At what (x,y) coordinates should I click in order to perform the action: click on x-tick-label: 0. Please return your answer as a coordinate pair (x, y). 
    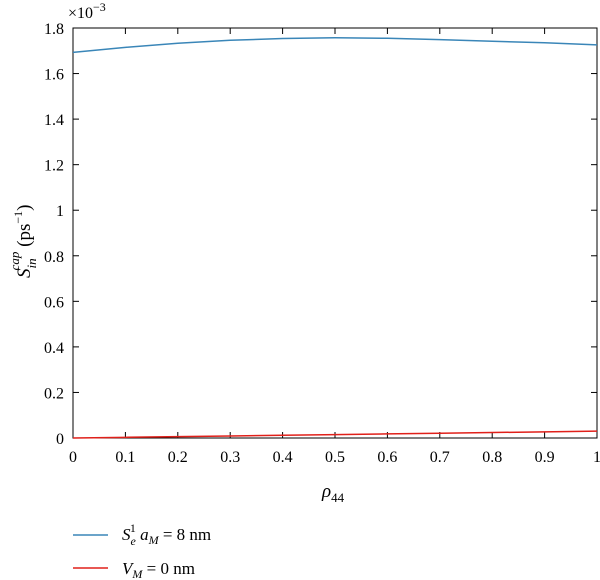
    Looking at the image, I should click on (73, 457).